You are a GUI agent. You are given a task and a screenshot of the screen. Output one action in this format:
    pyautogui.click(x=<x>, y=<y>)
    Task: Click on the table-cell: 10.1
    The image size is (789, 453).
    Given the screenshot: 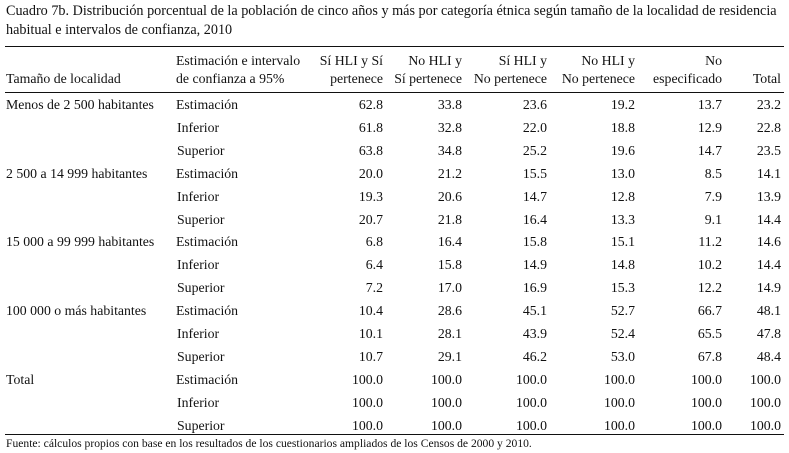 What is the action you would take?
    pyautogui.click(x=370, y=333)
    